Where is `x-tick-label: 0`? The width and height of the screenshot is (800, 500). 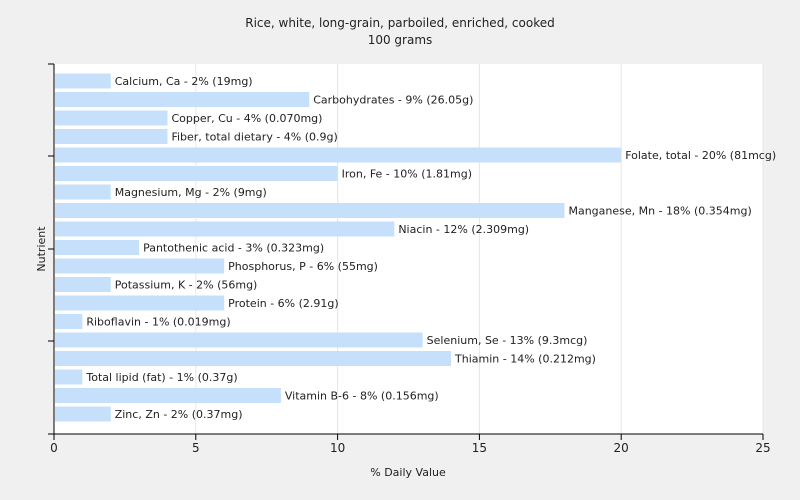
x-tick-label: 0 is located at coordinates (54, 448).